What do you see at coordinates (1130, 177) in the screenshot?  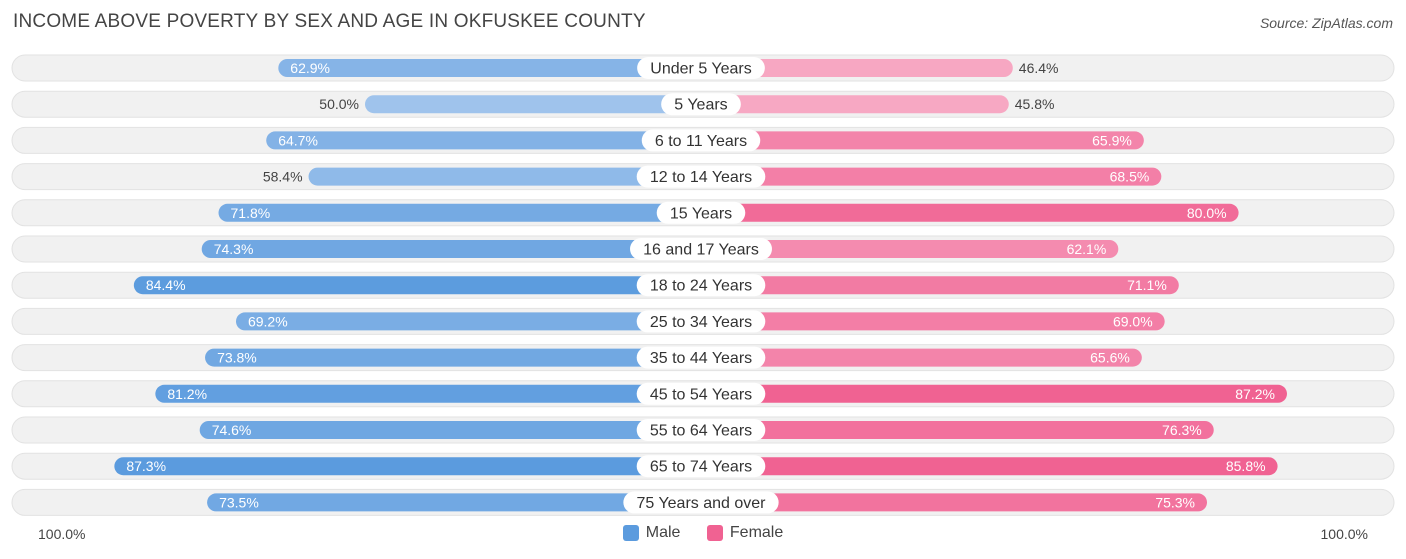 I see `female-value-label: 68.5%` at bounding box center [1130, 177].